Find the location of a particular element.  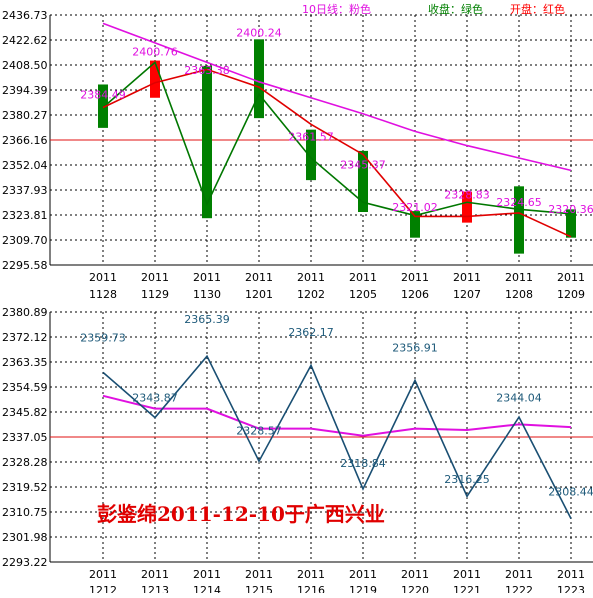

y-tick-label: 2295.58 is located at coordinates (25, 265).